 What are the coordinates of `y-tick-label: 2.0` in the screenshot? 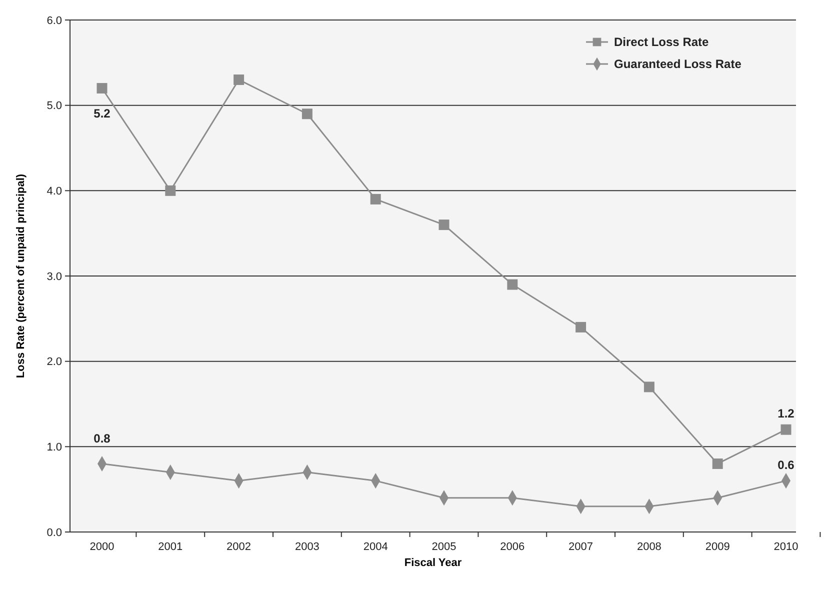 It's located at (54, 362).